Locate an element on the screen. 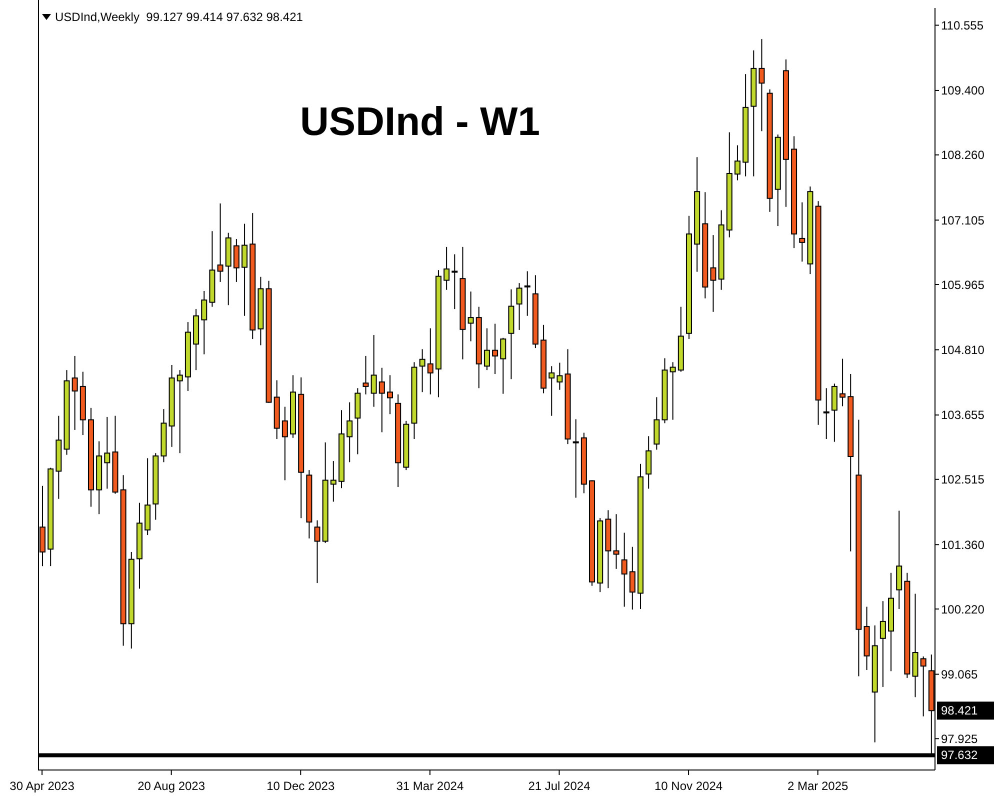  y-tick-label: 97.925 is located at coordinates (959, 739).